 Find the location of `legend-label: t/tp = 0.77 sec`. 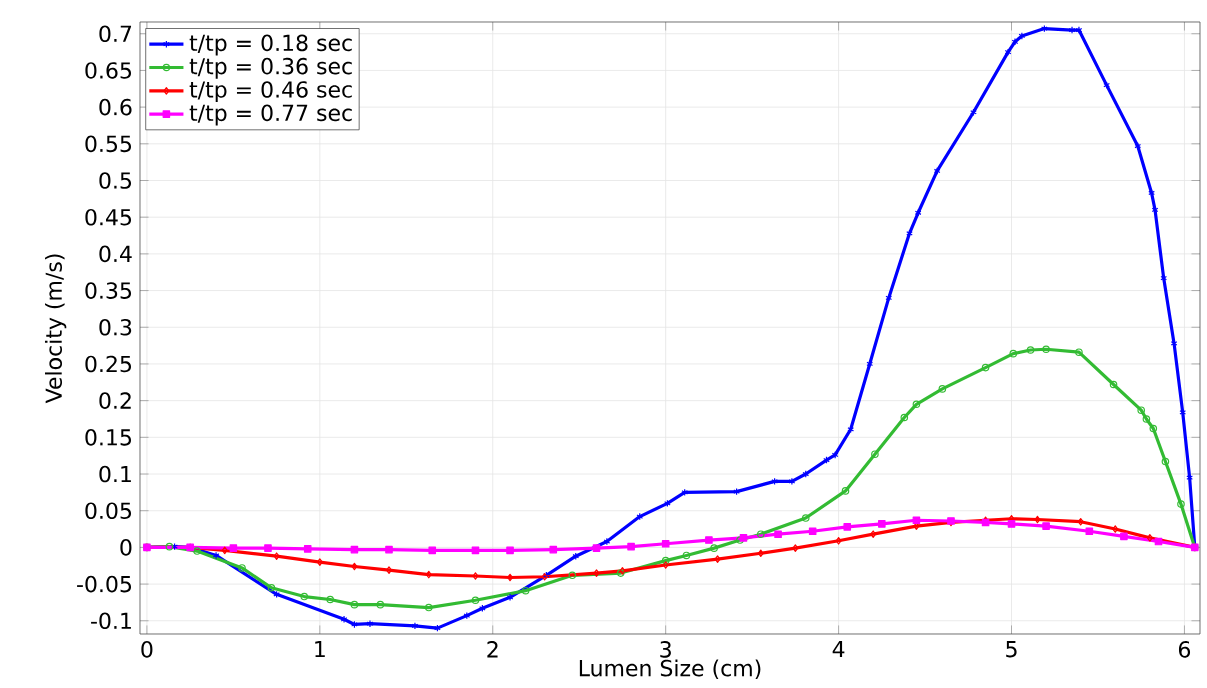

legend-label: t/tp = 0.77 sec is located at coordinates (270, 115).